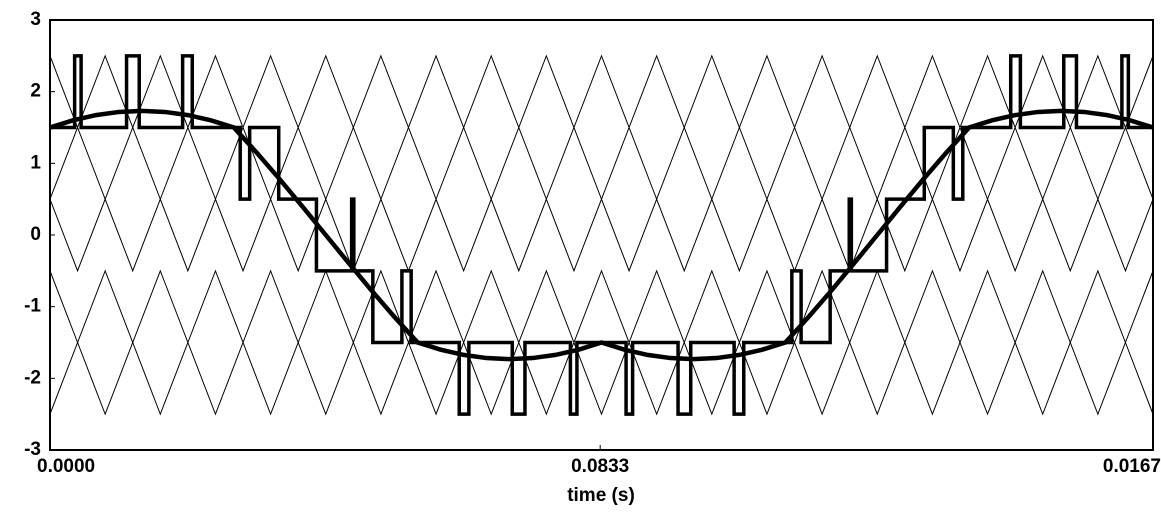 The width and height of the screenshot is (1161, 513). I want to click on x-axis-label: time (s), so click(601, 495).